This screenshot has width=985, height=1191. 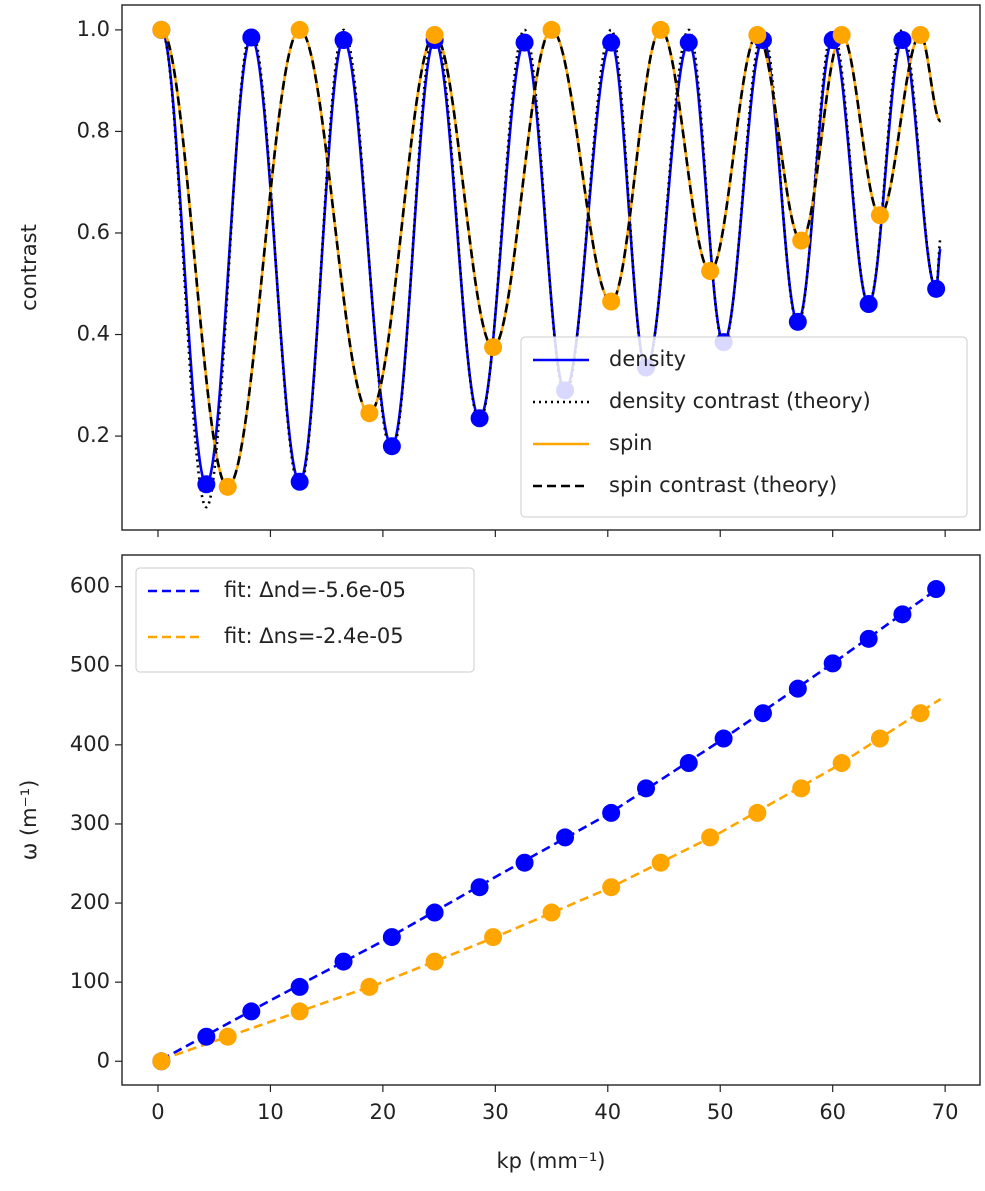 What do you see at coordinates (29, 267) in the screenshot?
I see `y-axis-label: contrast` at bounding box center [29, 267].